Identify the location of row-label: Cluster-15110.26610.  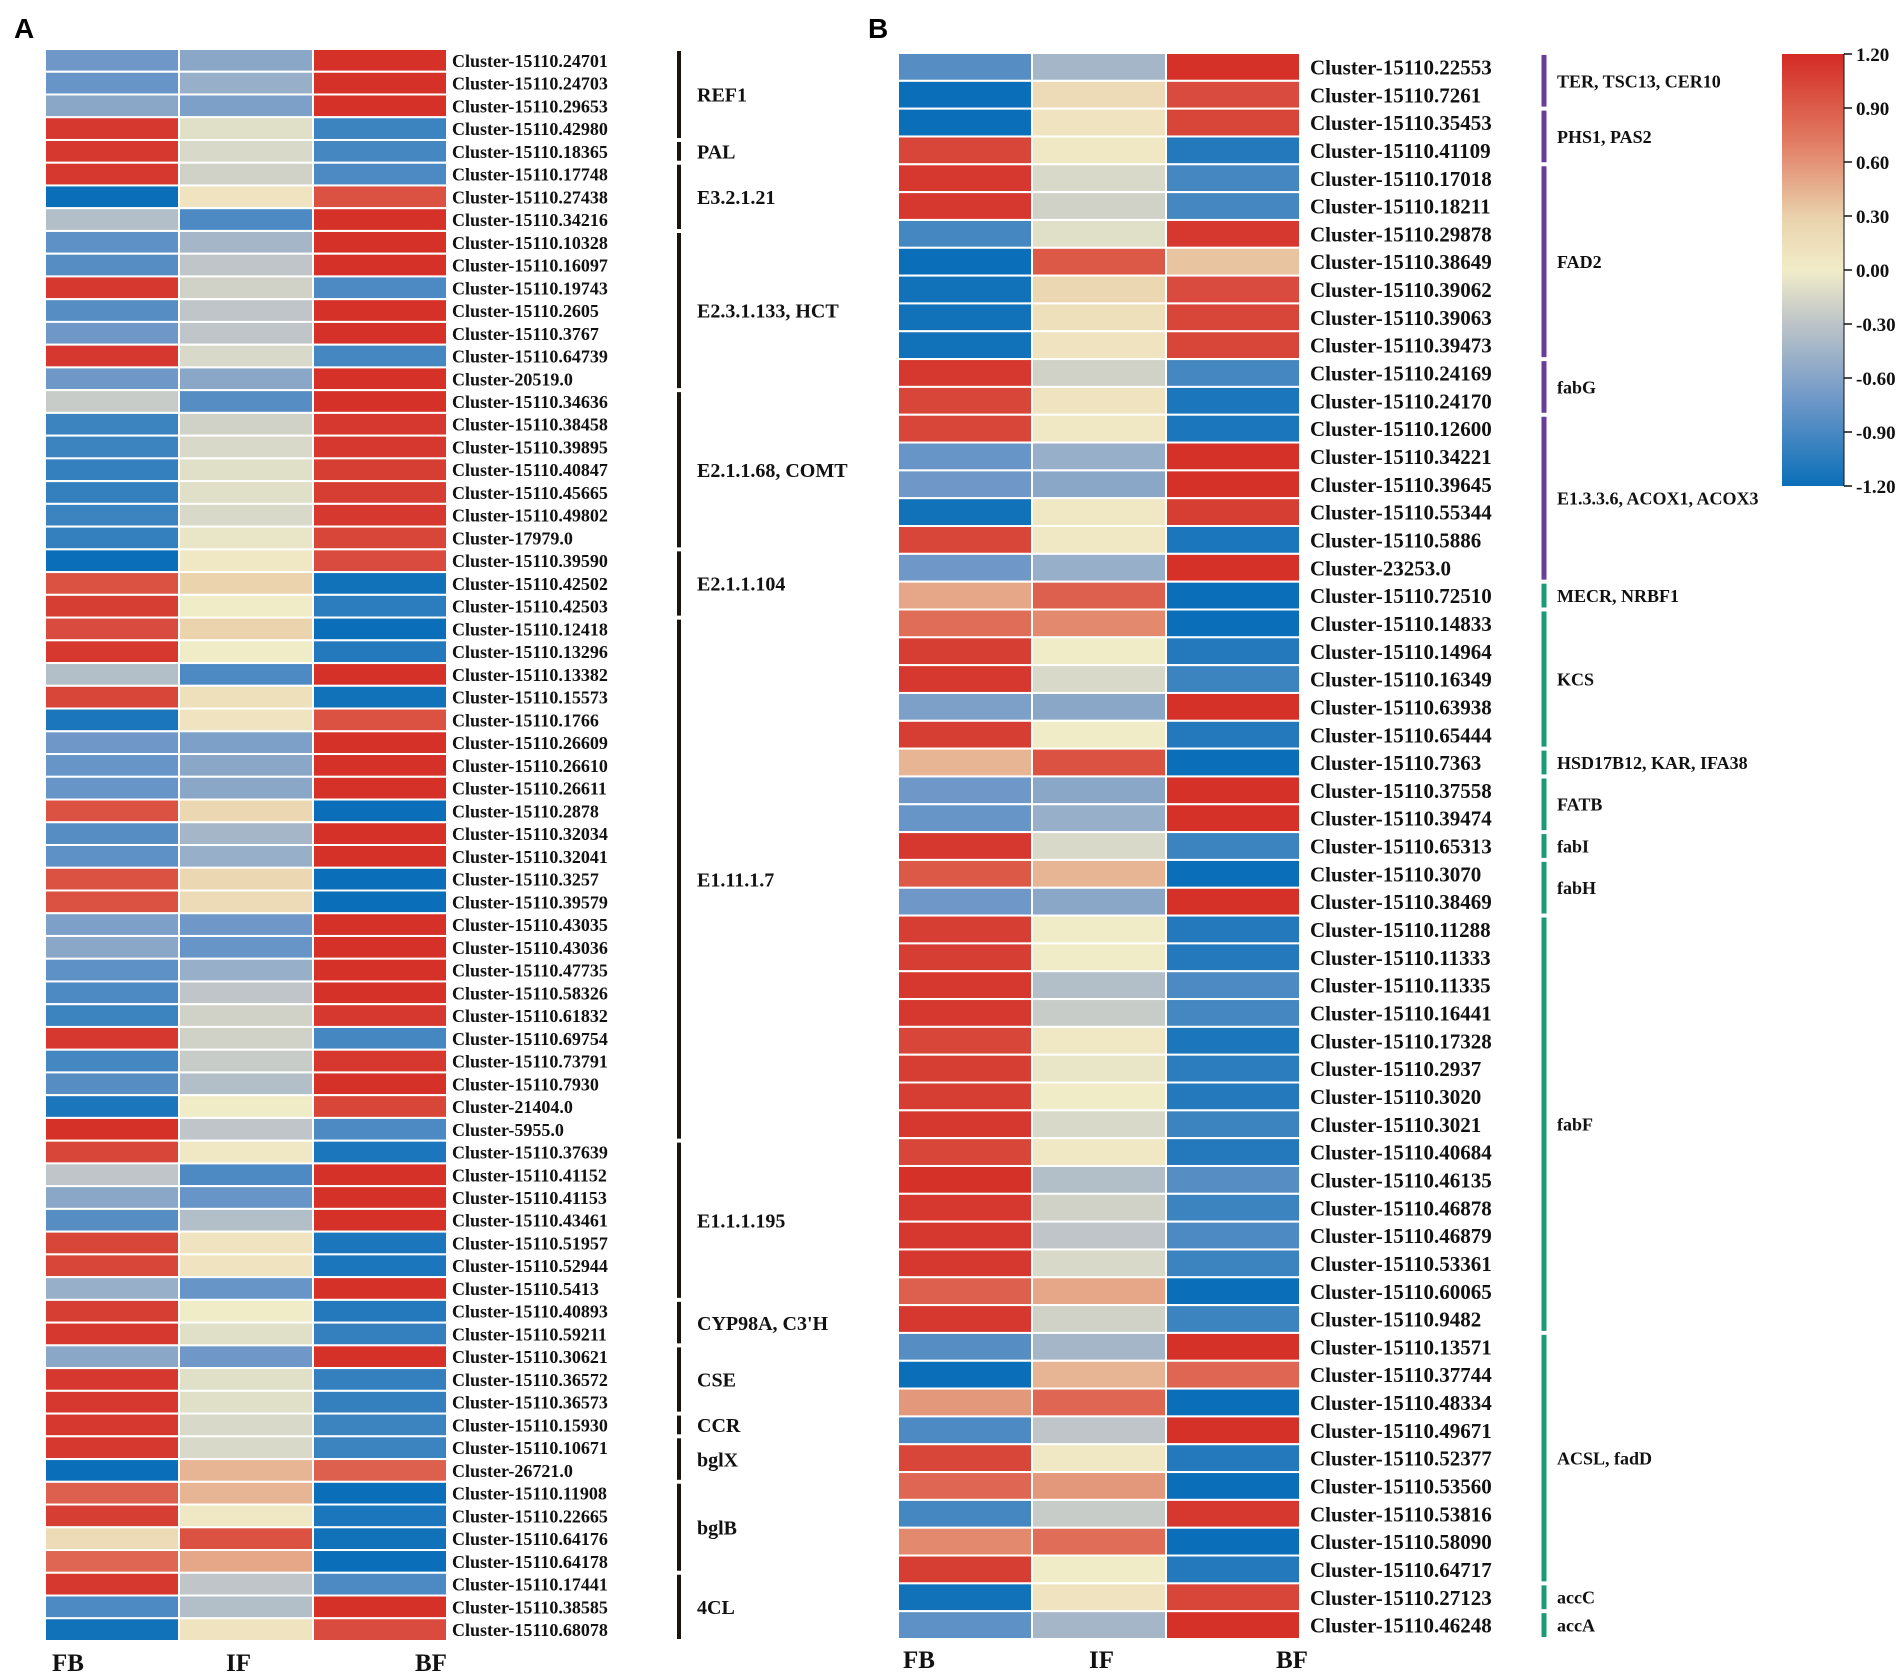
(530, 766).